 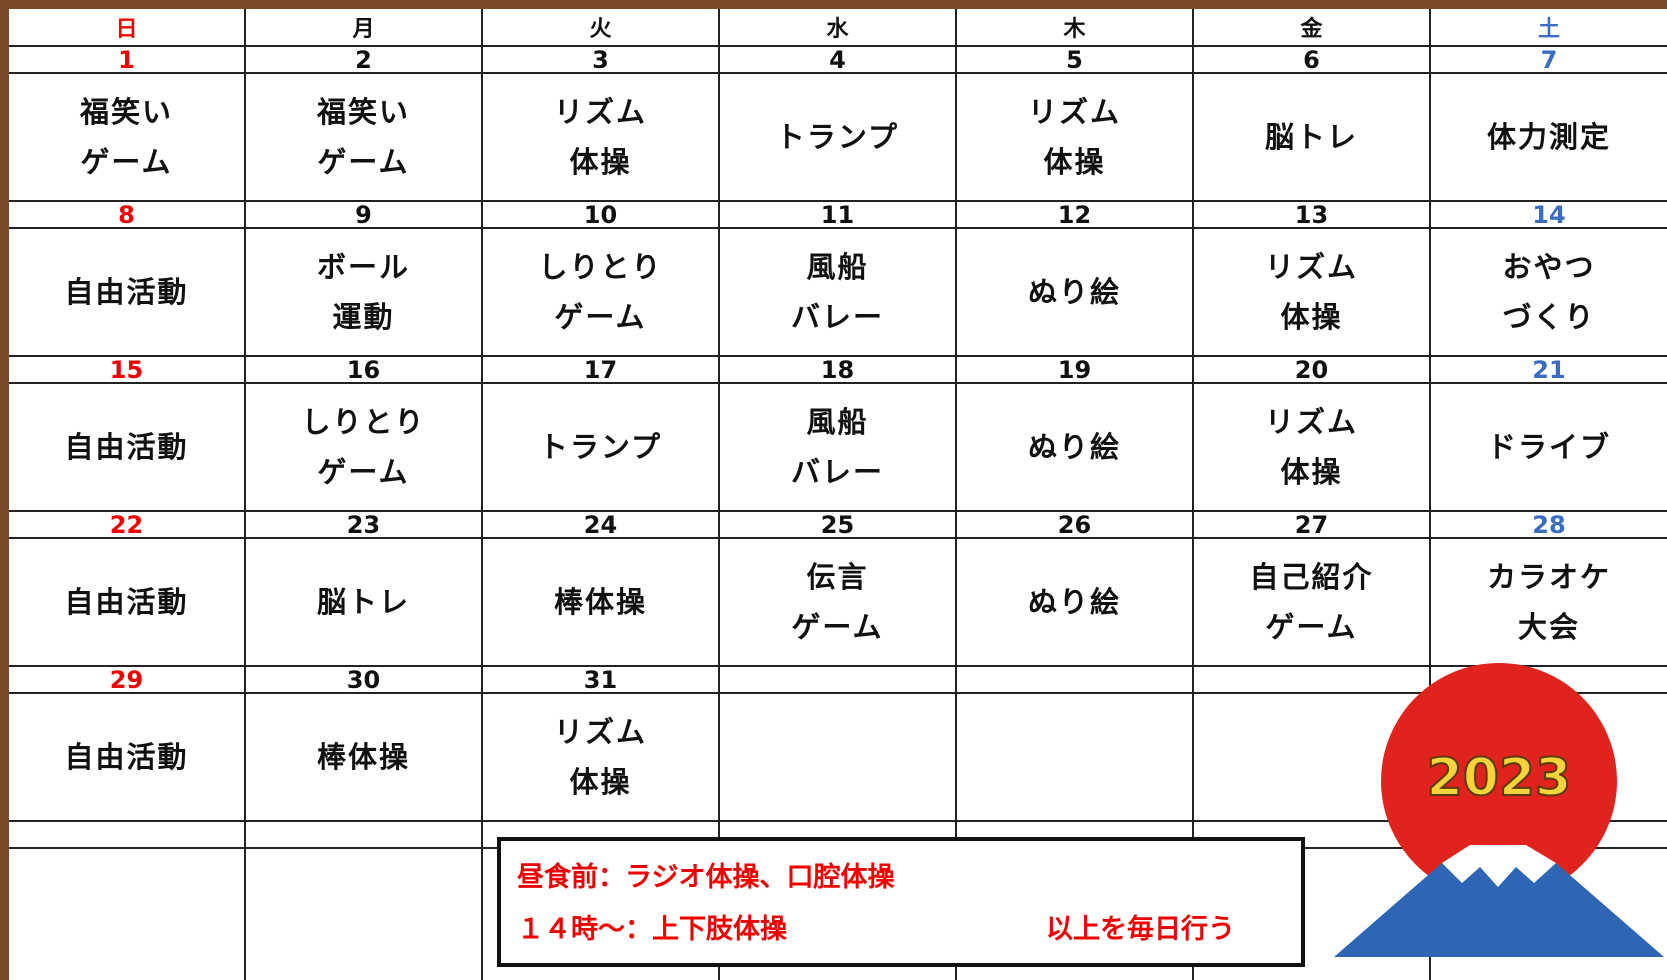 I want to click on activity-cell: 脳トレ, so click(x=364, y=603).